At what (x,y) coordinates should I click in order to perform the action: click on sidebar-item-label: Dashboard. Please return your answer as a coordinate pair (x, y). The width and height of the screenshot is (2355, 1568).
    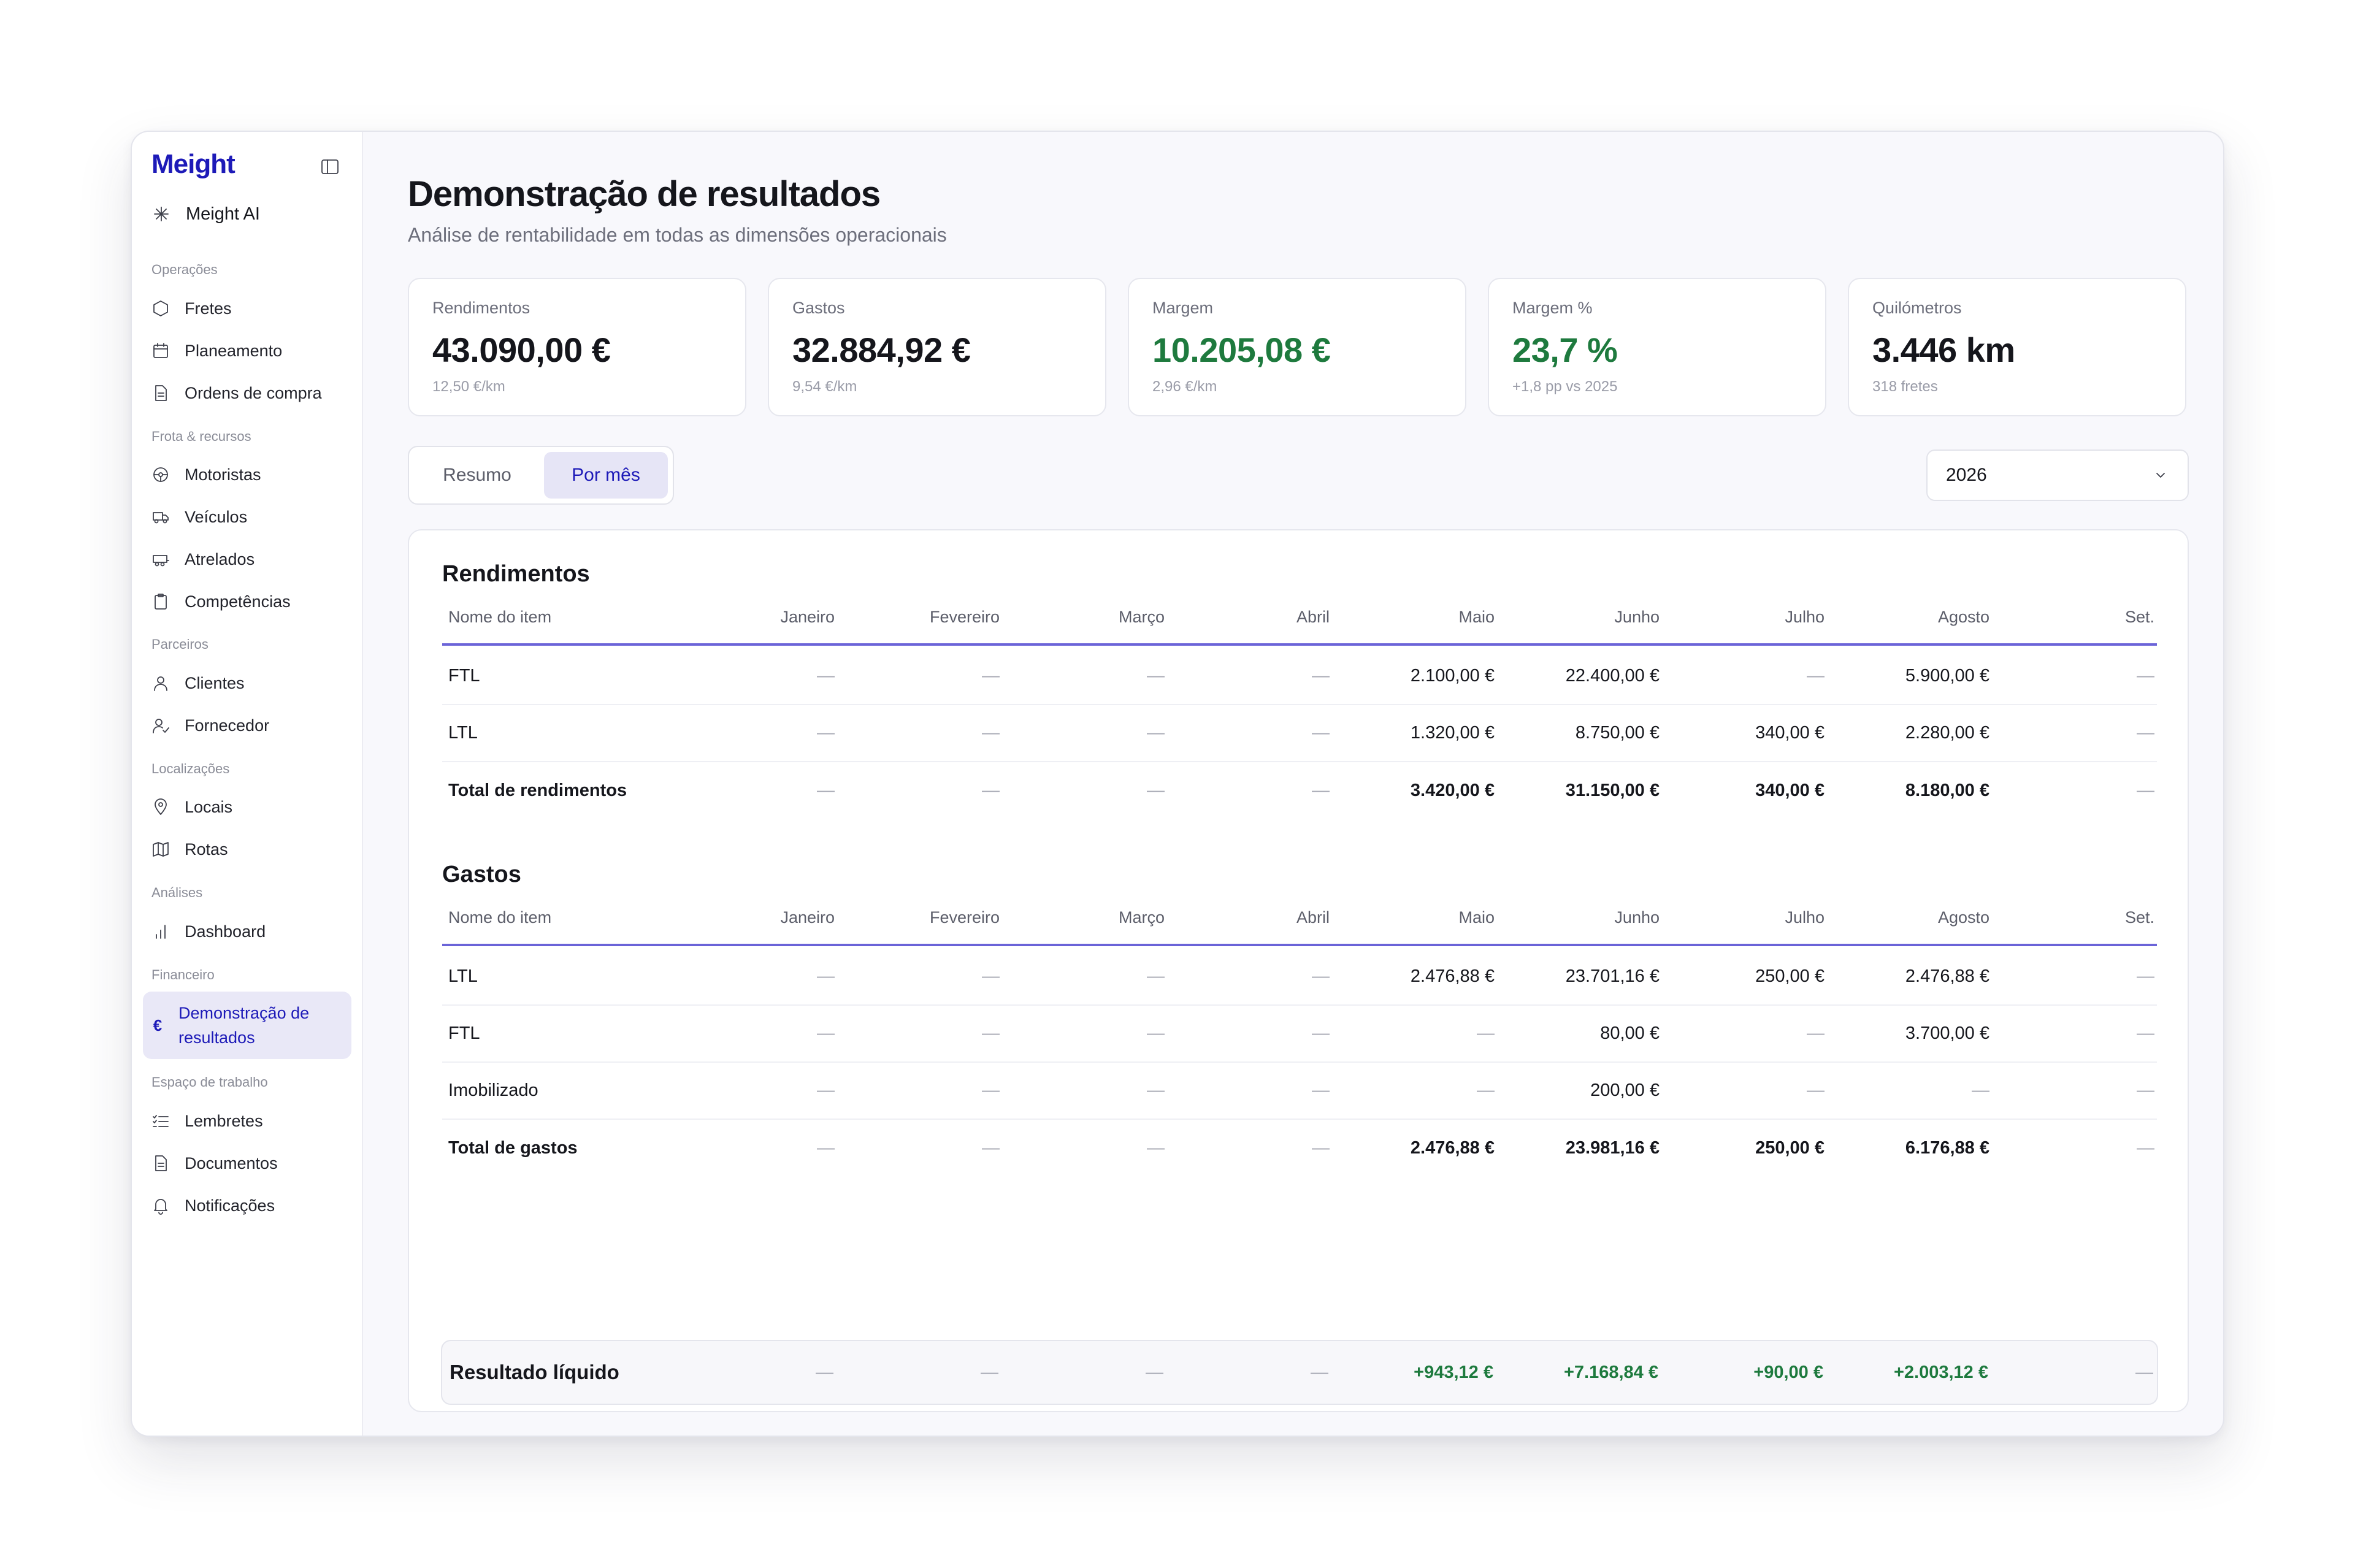
    Looking at the image, I should click on (225, 931).